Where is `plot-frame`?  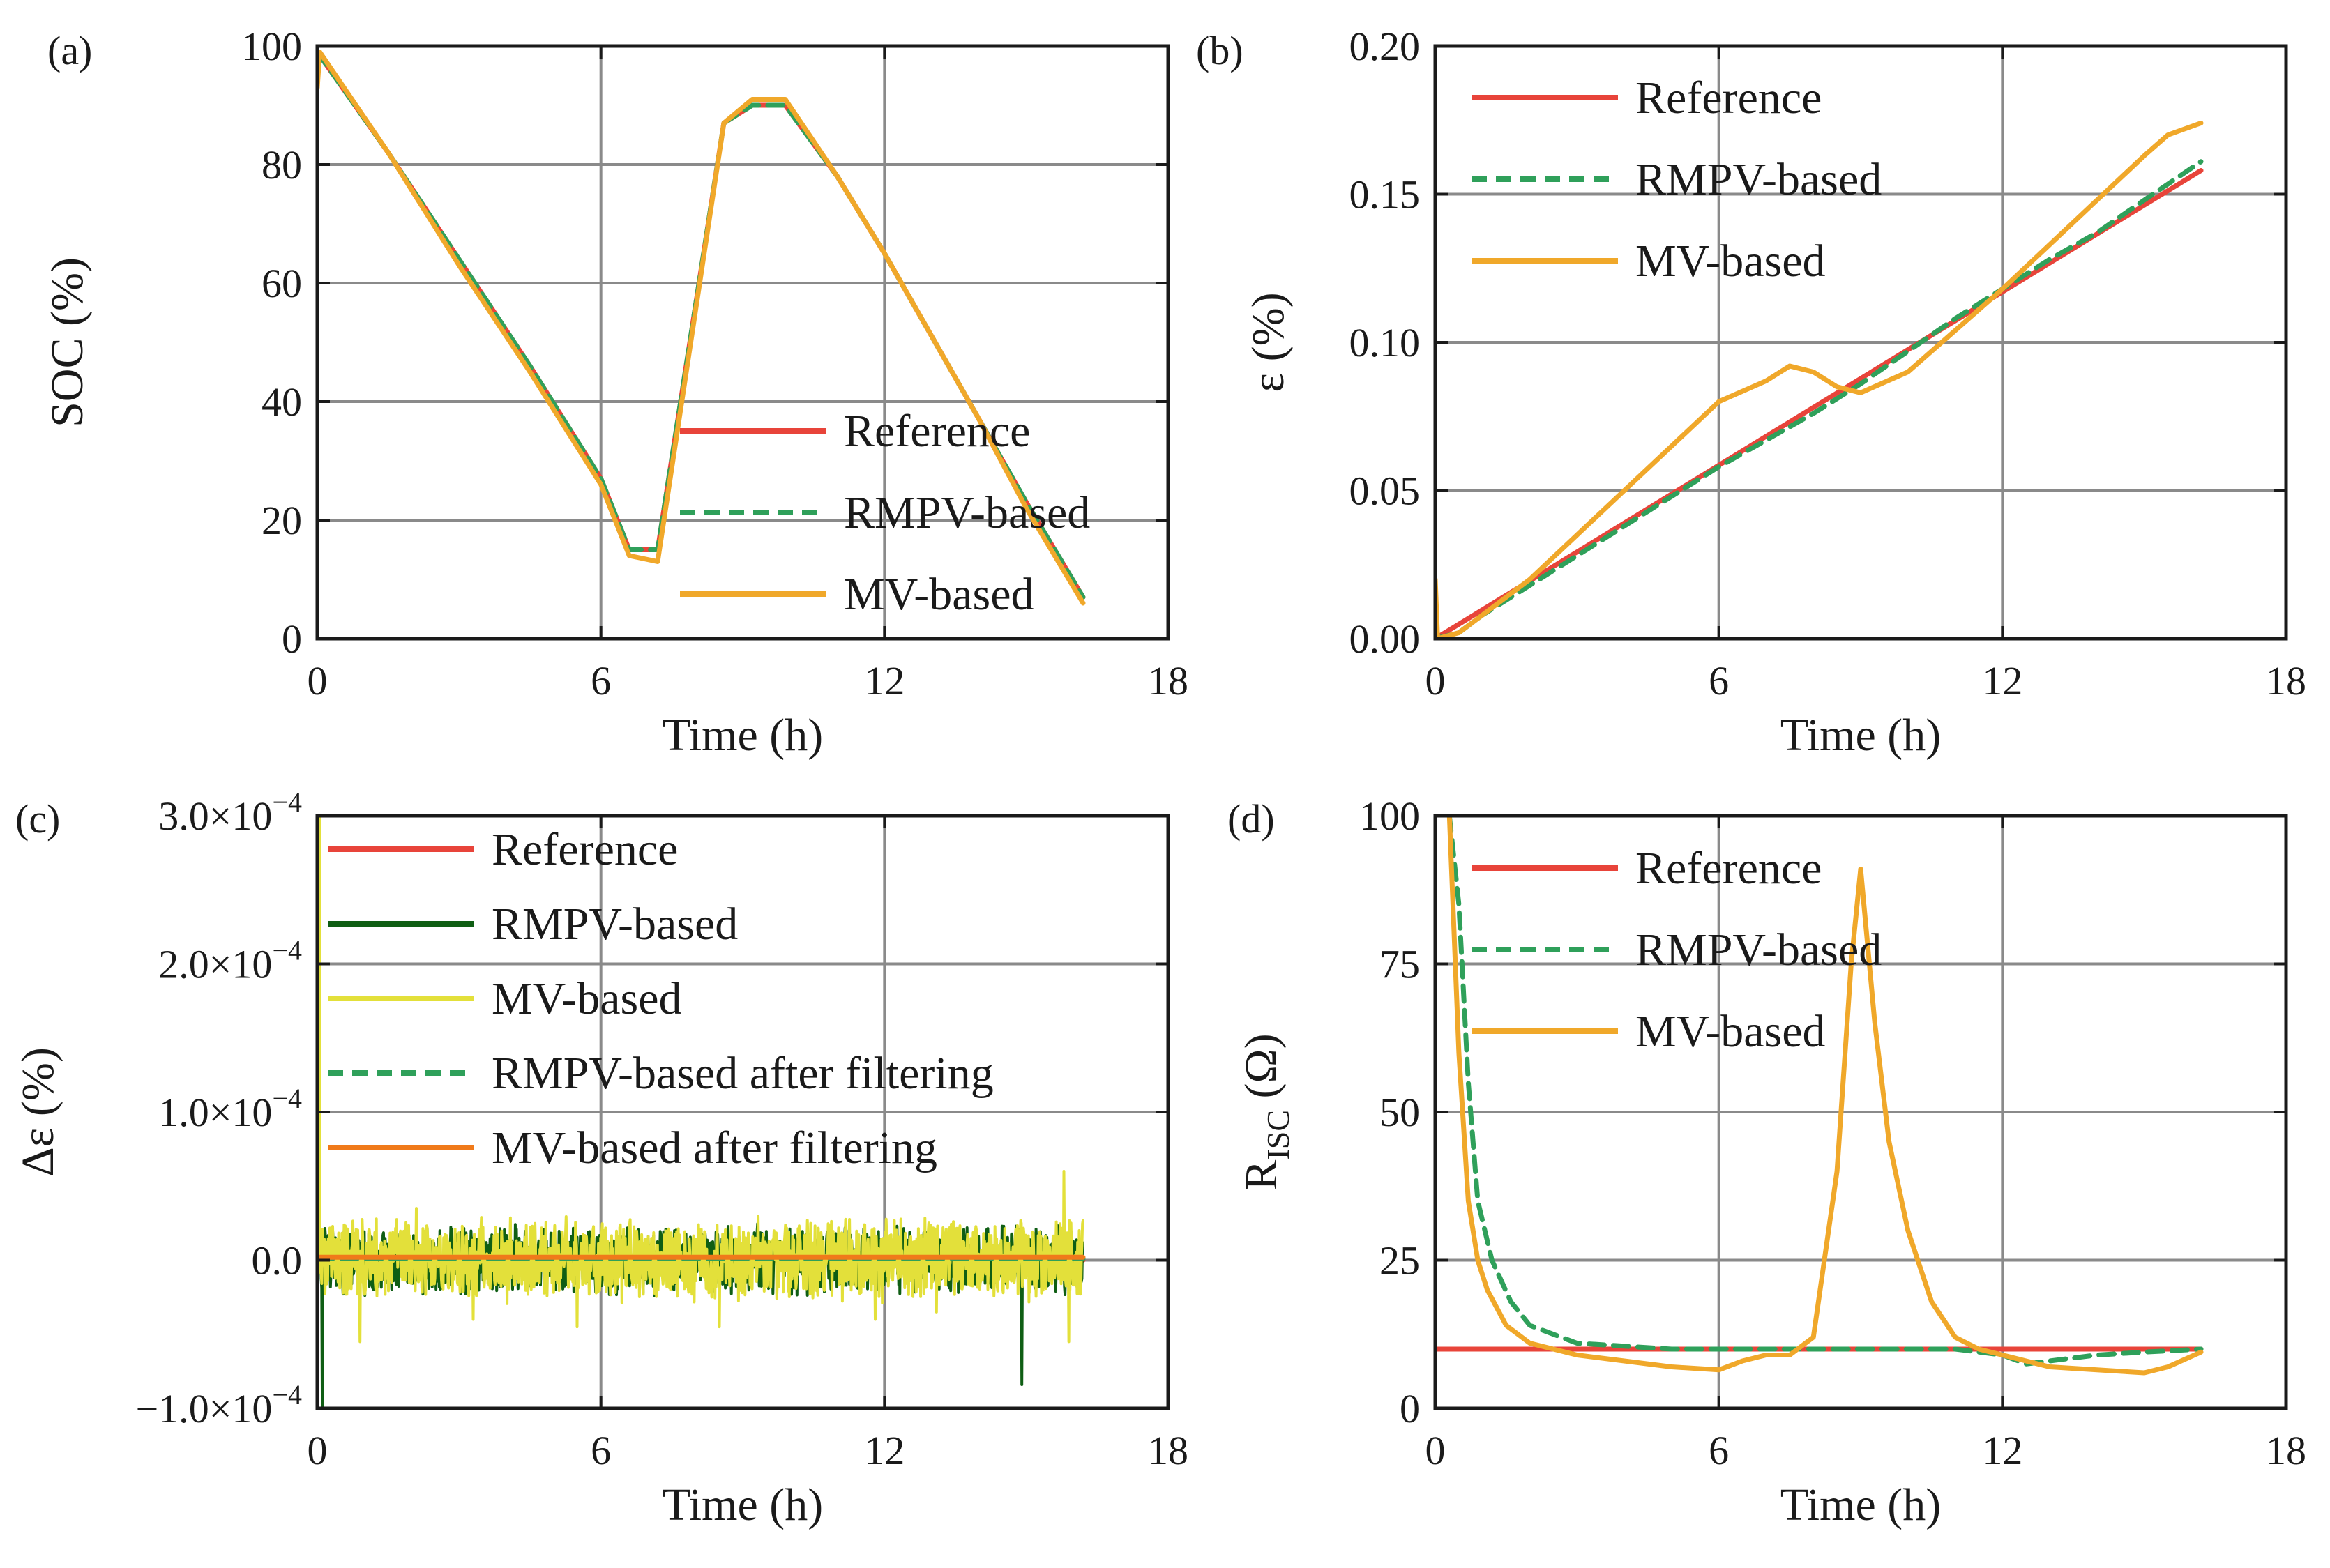 plot-frame is located at coordinates (742, 342).